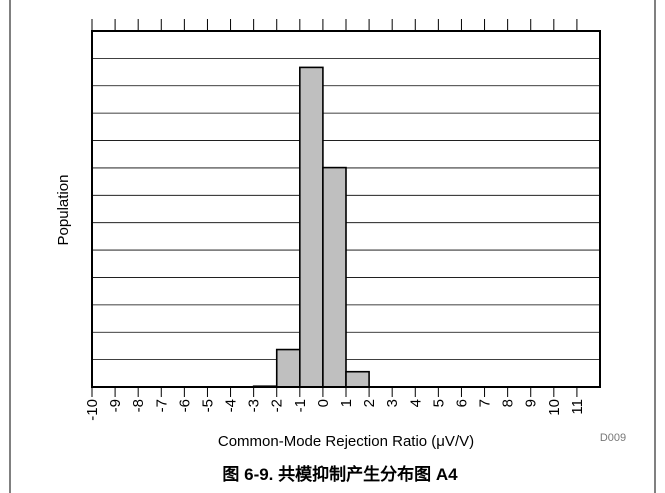 The image size is (665, 493). I want to click on tick-labels: -10 -9 -8 -7 -6 -5 -4 -3 -2 -1 0 1 2 3 4 5 6 7 8 9 10 11, so click(335, 410).